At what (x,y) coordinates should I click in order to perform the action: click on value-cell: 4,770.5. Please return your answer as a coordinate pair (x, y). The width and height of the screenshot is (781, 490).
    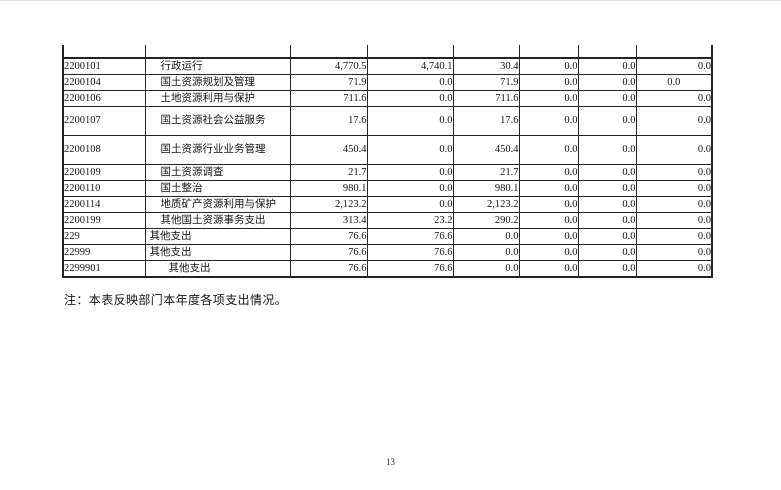
    Looking at the image, I should click on (328, 66).